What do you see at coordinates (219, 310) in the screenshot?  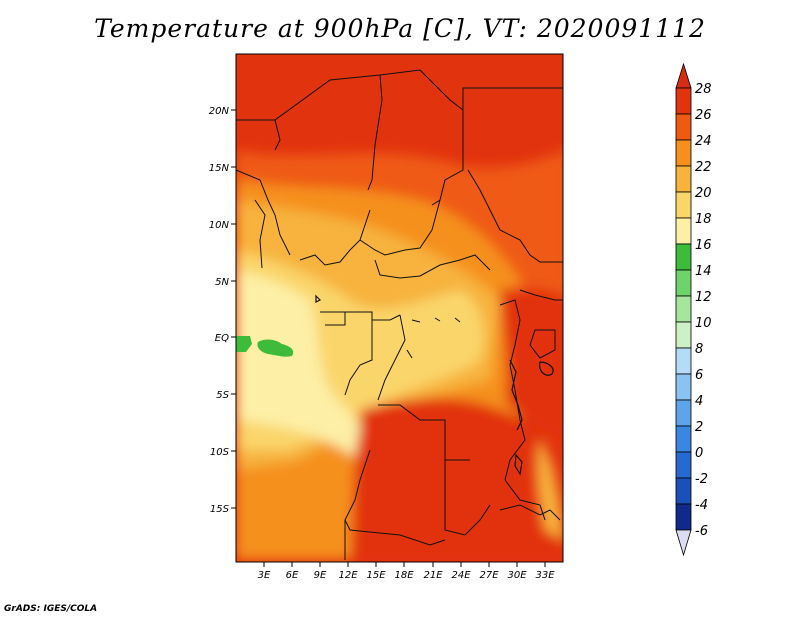 I see `lat-labels: 20N 15N 10N 5N EQ 5S 10S 15S` at bounding box center [219, 310].